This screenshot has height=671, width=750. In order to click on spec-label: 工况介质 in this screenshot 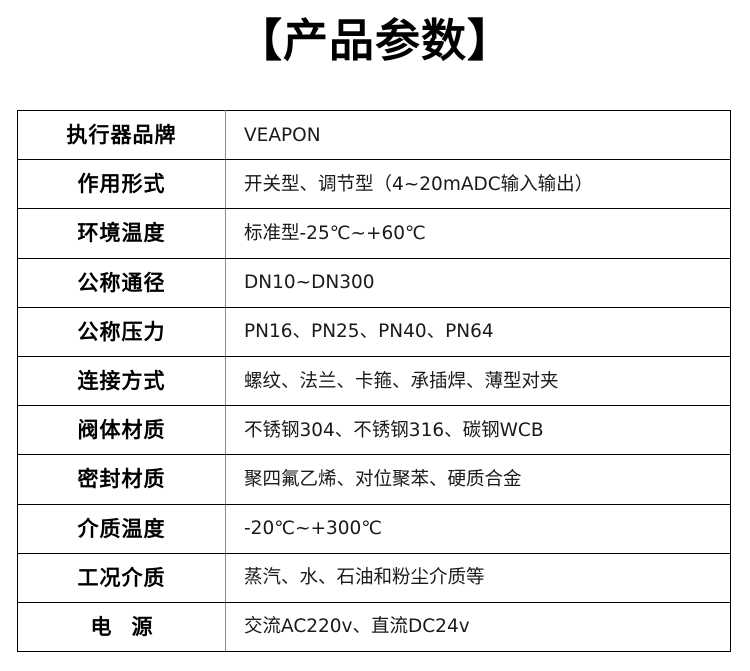, I will do `click(121, 577)`.